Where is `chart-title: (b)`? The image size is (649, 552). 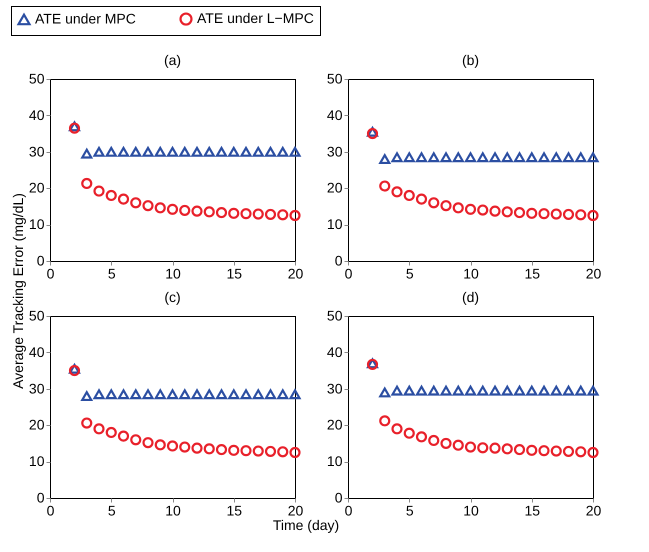 chart-title: (b) is located at coordinates (471, 60).